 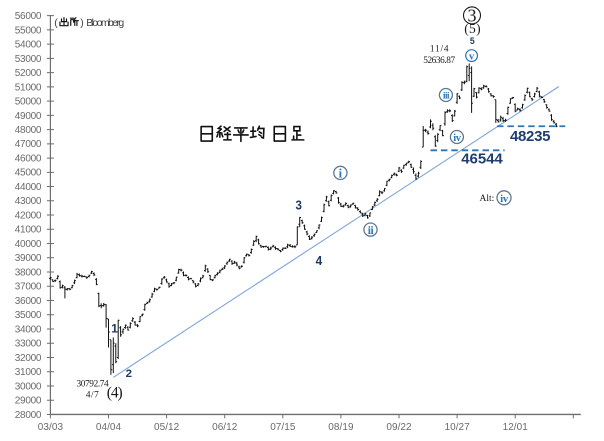 I want to click on svg-text: 30792.74, so click(x=93, y=385).